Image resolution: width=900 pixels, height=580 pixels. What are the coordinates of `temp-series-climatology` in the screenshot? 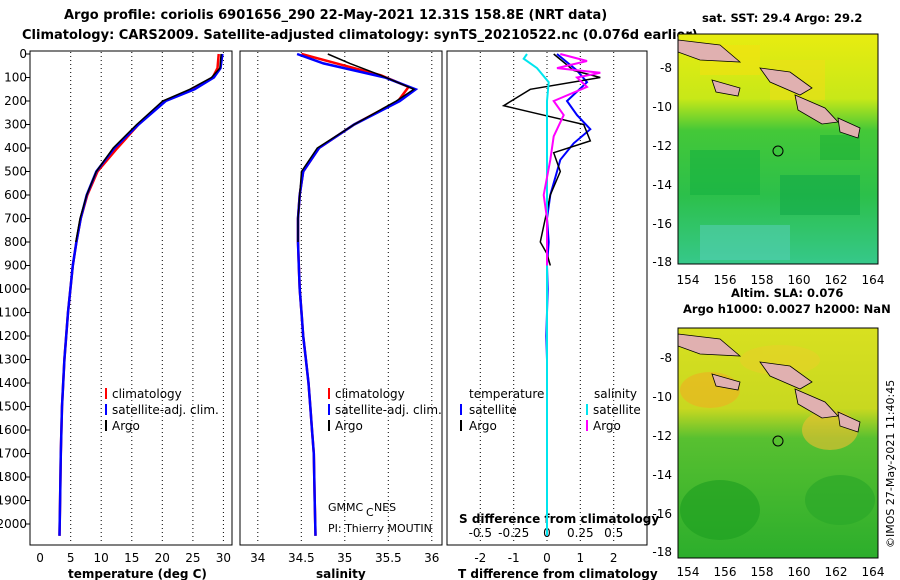 It's located at (139, 294).